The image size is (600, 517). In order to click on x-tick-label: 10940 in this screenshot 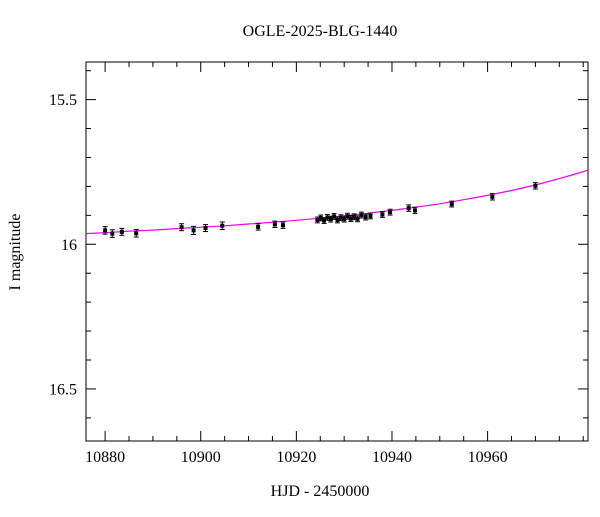, I will do `click(392, 457)`.